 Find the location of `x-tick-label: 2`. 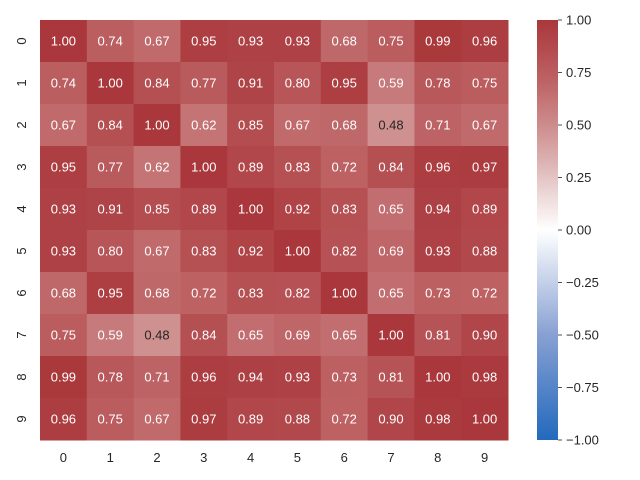

x-tick-label: 2 is located at coordinates (156, 457).